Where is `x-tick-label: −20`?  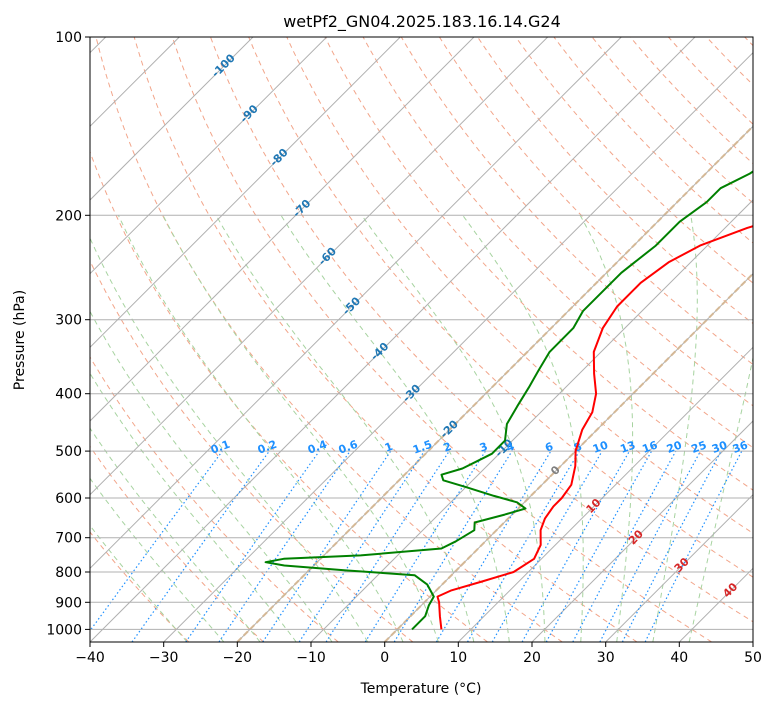
x-tick-label: −20 is located at coordinates (238, 658).